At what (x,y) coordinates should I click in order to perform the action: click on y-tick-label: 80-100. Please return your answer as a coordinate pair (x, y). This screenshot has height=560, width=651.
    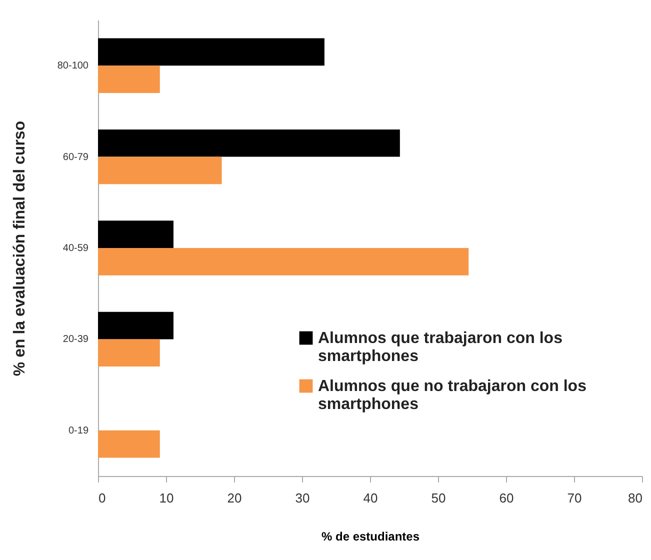
    Looking at the image, I should click on (73, 66).